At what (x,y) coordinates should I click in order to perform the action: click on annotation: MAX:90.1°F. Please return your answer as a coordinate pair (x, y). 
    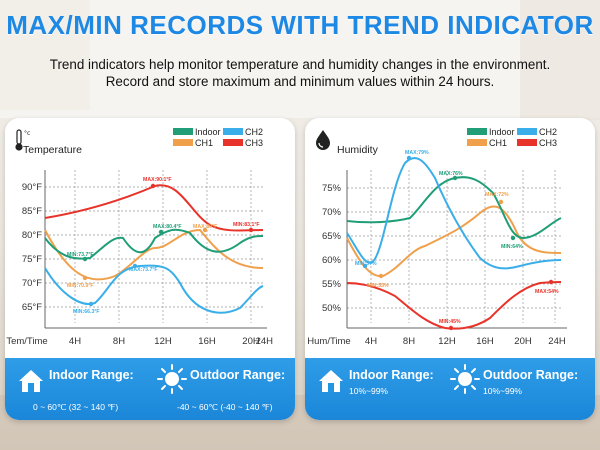
    Looking at the image, I should click on (157, 180).